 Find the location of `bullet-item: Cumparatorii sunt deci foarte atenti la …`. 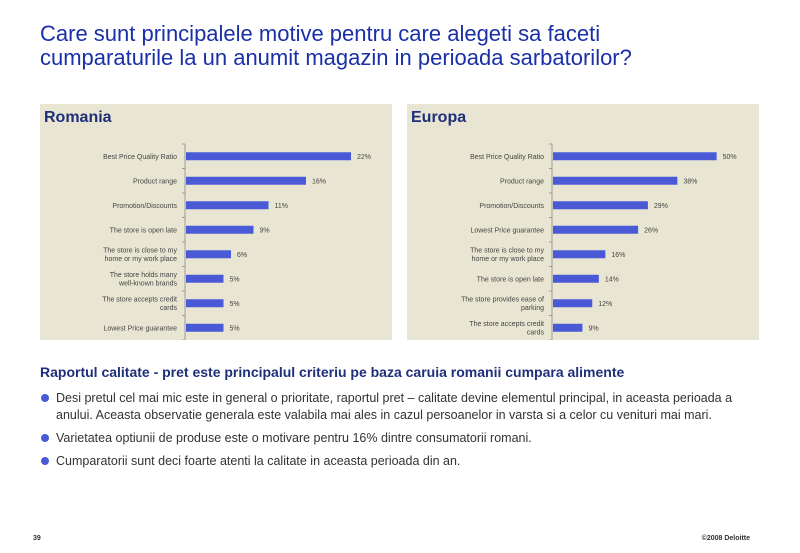

bullet-item: Cumparatorii sunt deci foarte atenti la … is located at coordinates (402, 461).